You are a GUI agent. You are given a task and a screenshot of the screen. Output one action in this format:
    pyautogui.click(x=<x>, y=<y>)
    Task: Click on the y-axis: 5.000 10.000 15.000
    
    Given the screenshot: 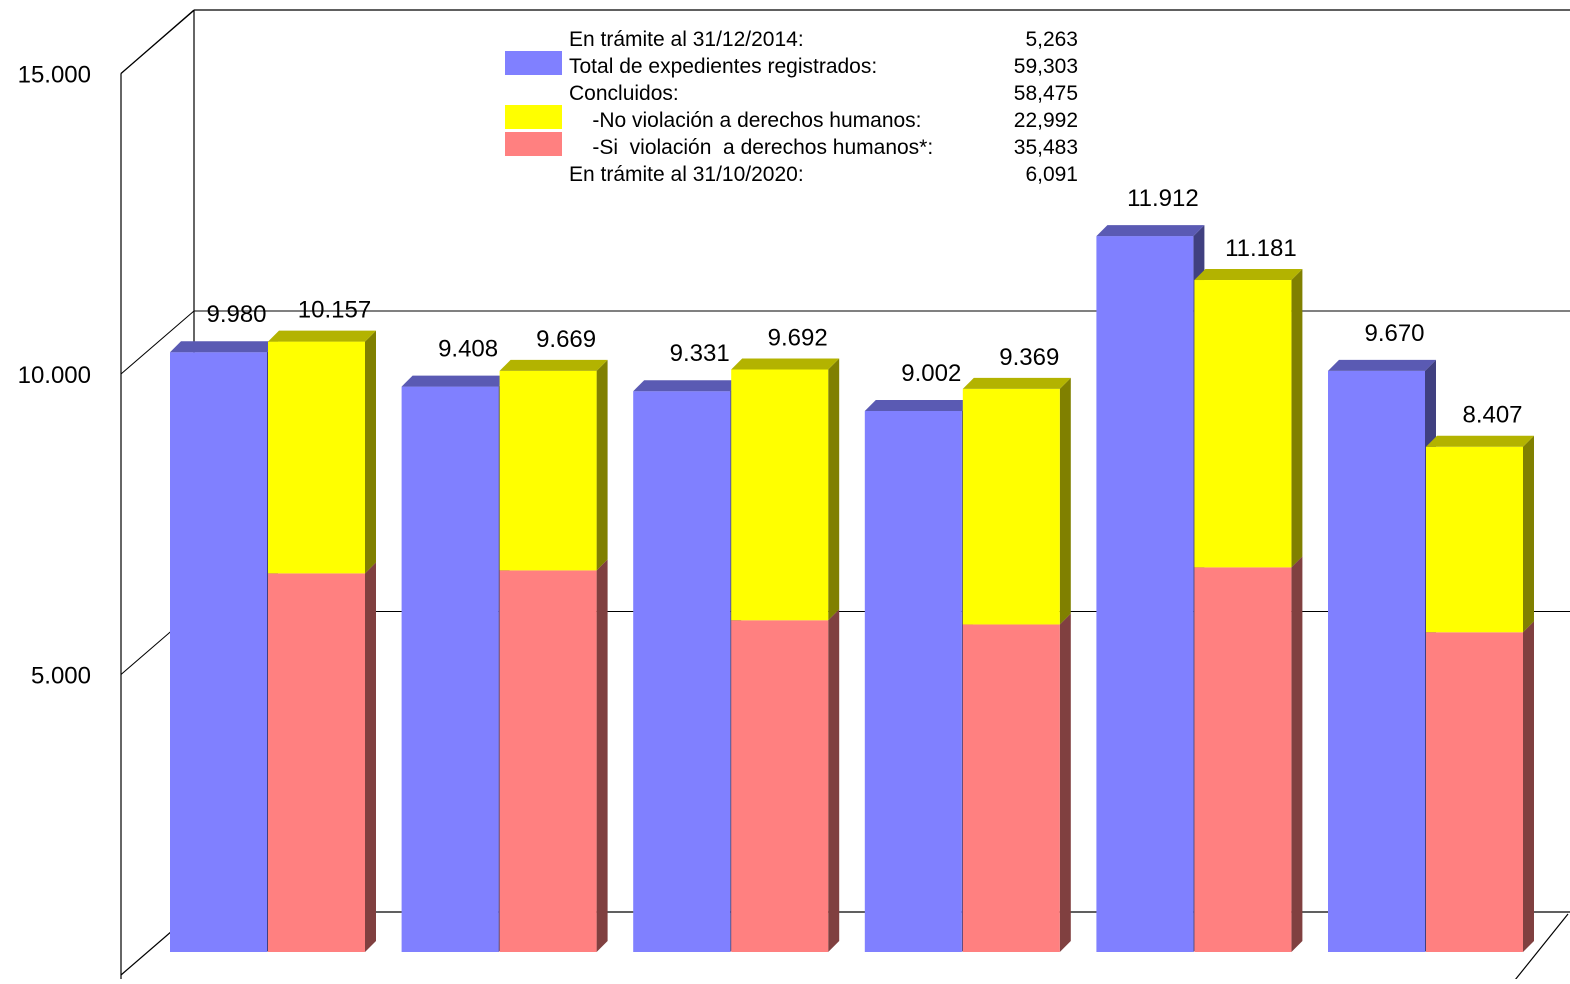 What is the action you would take?
    pyautogui.click(x=54, y=376)
    